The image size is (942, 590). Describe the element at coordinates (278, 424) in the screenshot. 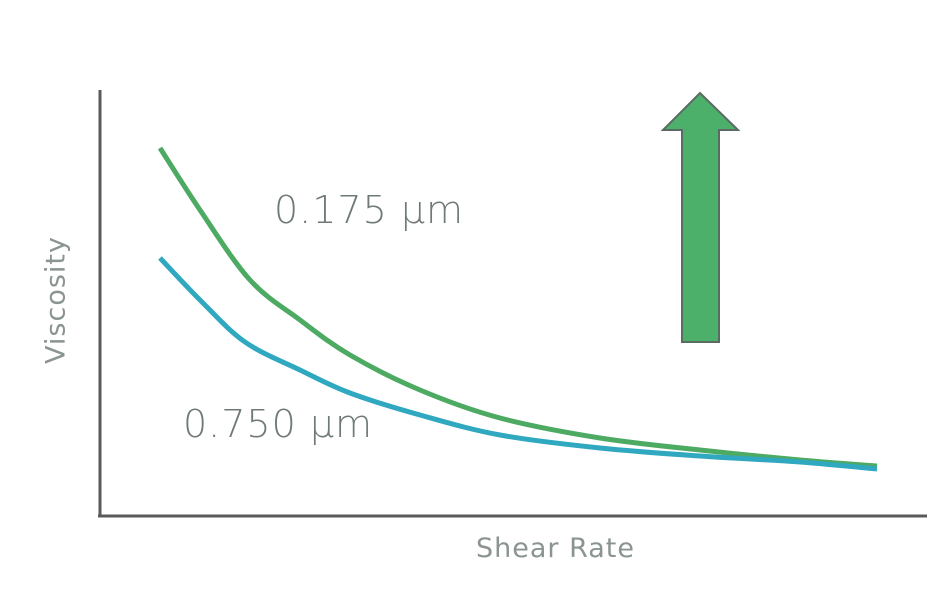

I see `series-label-0-750-um: 0.750 µm` at that location.